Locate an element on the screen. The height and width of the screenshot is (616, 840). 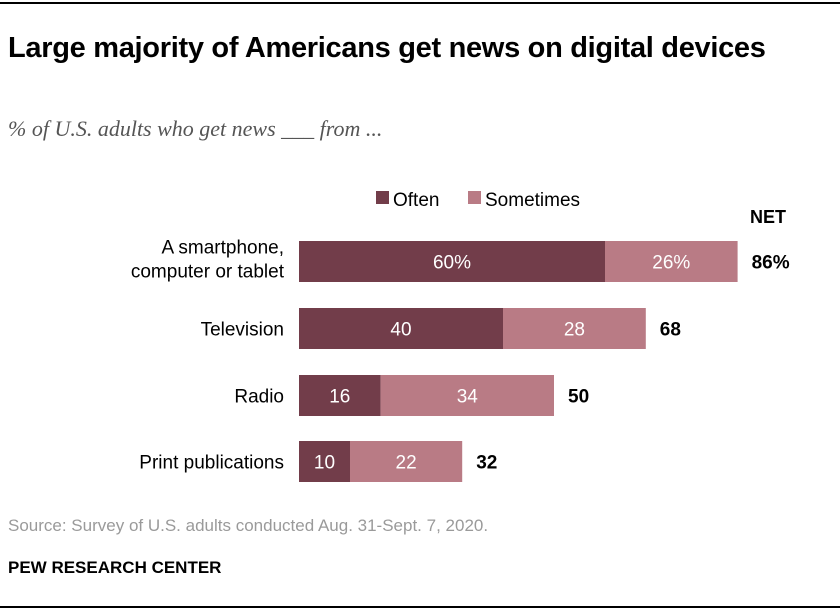
bottom-rule is located at coordinates (420, 607).